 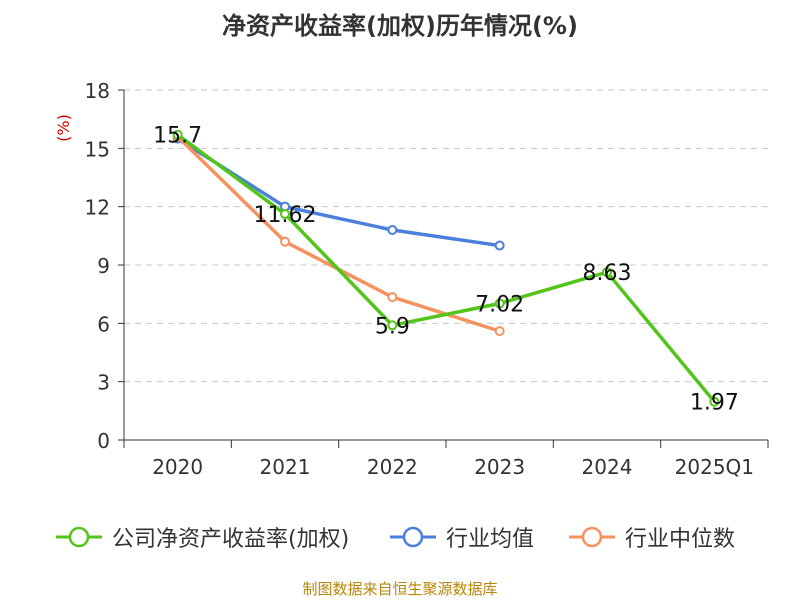 I want to click on data-label: 11.62, so click(x=285, y=215).